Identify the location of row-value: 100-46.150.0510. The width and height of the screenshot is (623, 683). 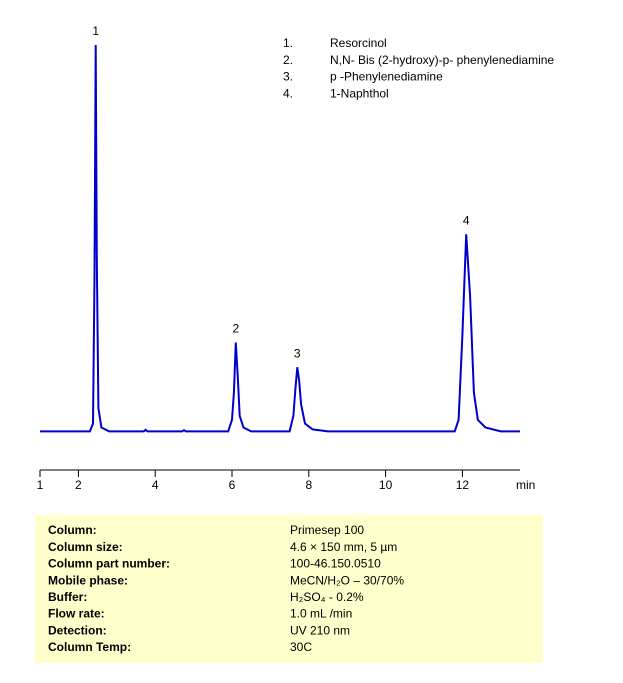
(335, 564).